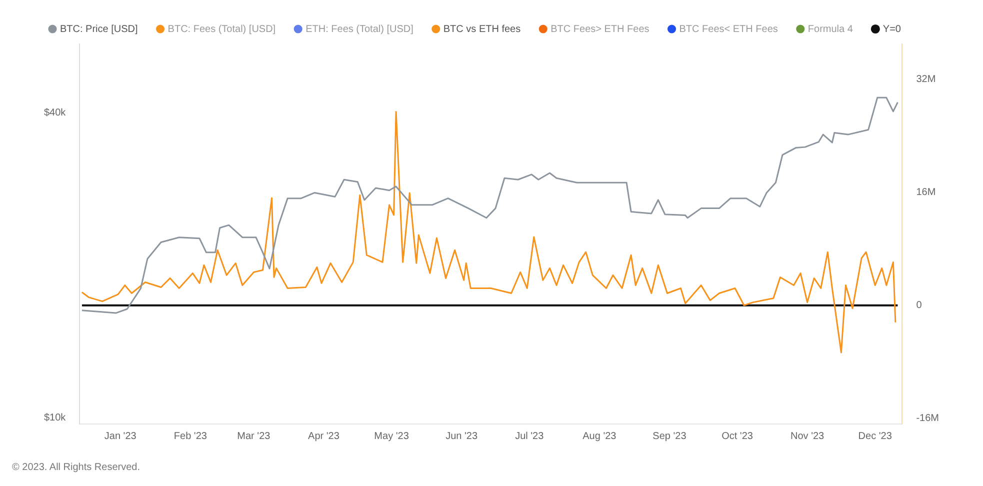 The width and height of the screenshot is (983, 486). What do you see at coordinates (254, 436) in the screenshot?
I see `x-tick-label: Mar '23` at bounding box center [254, 436].